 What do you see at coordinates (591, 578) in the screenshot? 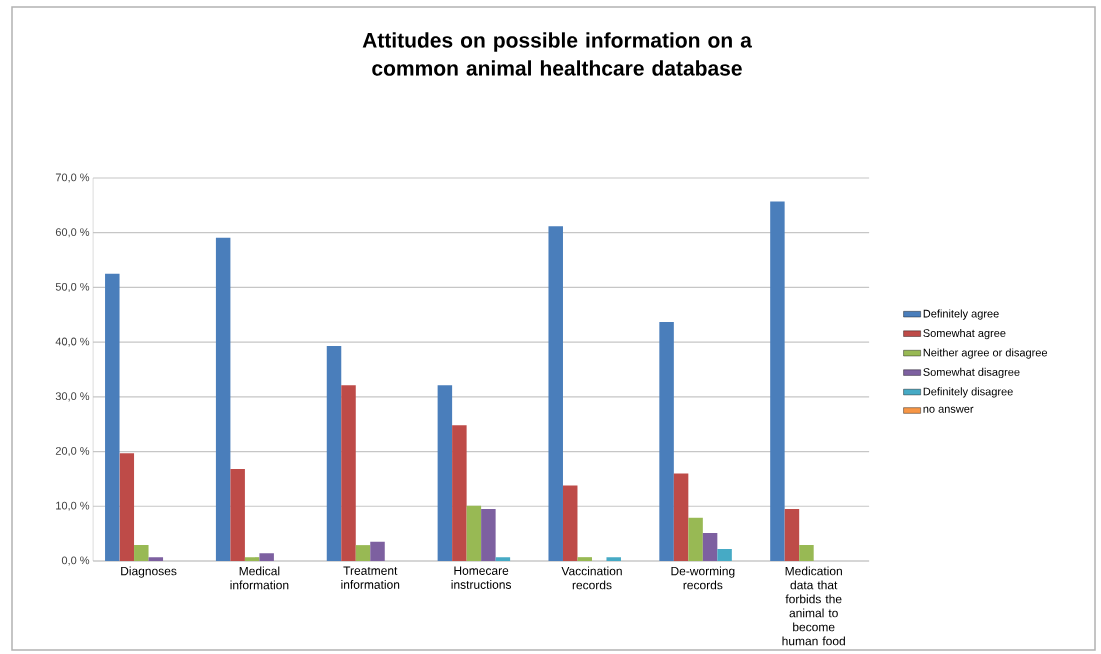
I see `x-tick-label: Vaccination records` at bounding box center [591, 578].